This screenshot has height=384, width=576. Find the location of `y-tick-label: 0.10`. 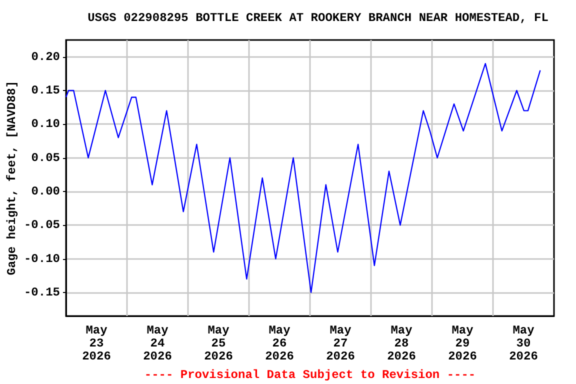

y-tick-label: 0.10 is located at coordinates (45, 124).